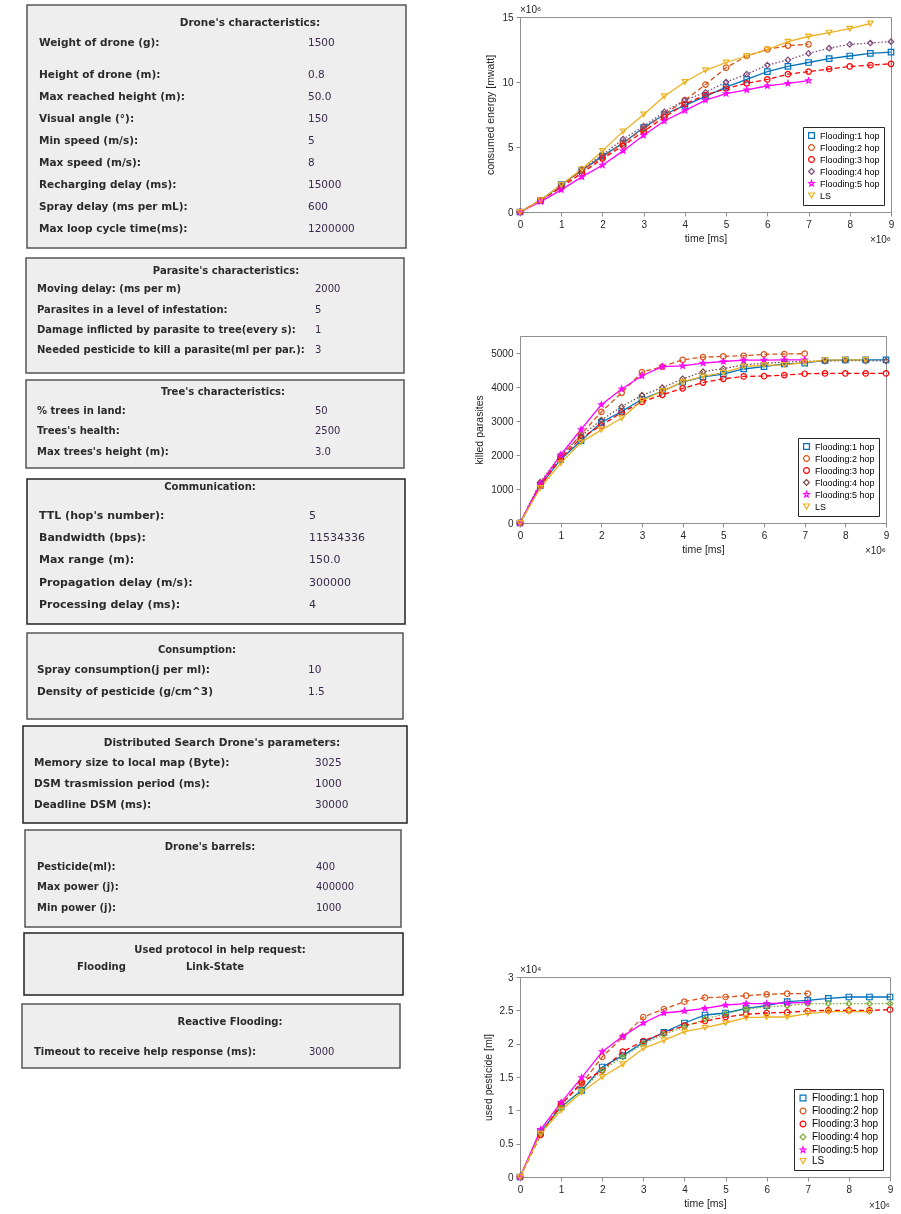 Image resolution: width=901 pixels, height=1214 pixels. Describe the element at coordinates (99, 42) in the screenshot. I see `text: Weight of drone (g):` at that location.